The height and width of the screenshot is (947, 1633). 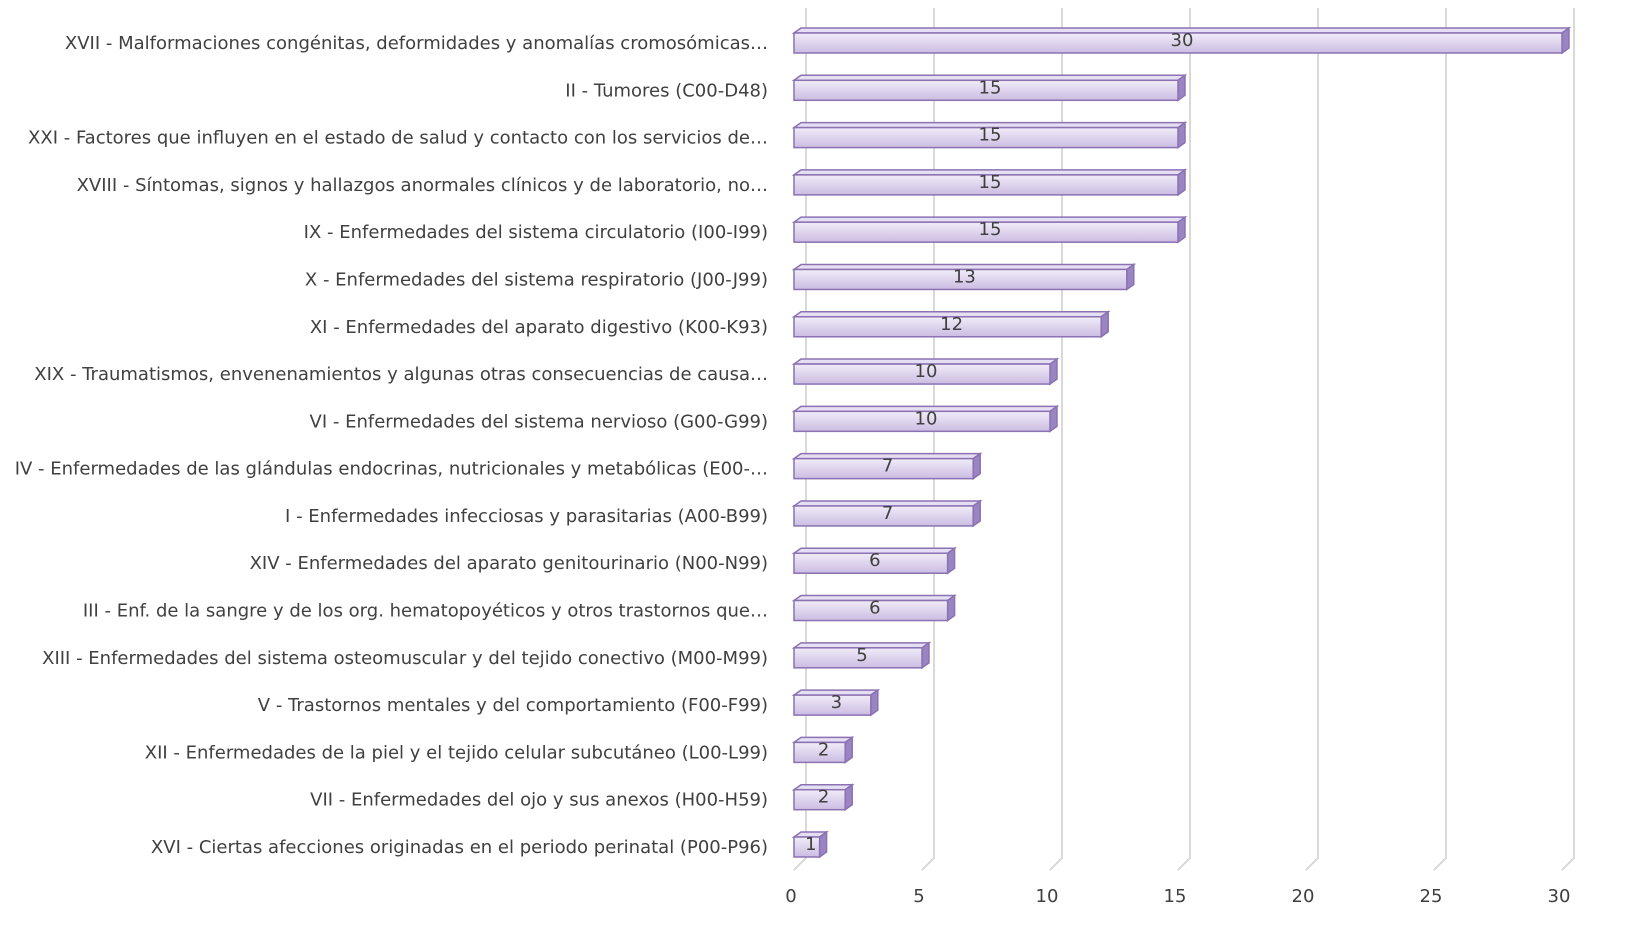 I want to click on data-label: 12, so click(x=951, y=324).